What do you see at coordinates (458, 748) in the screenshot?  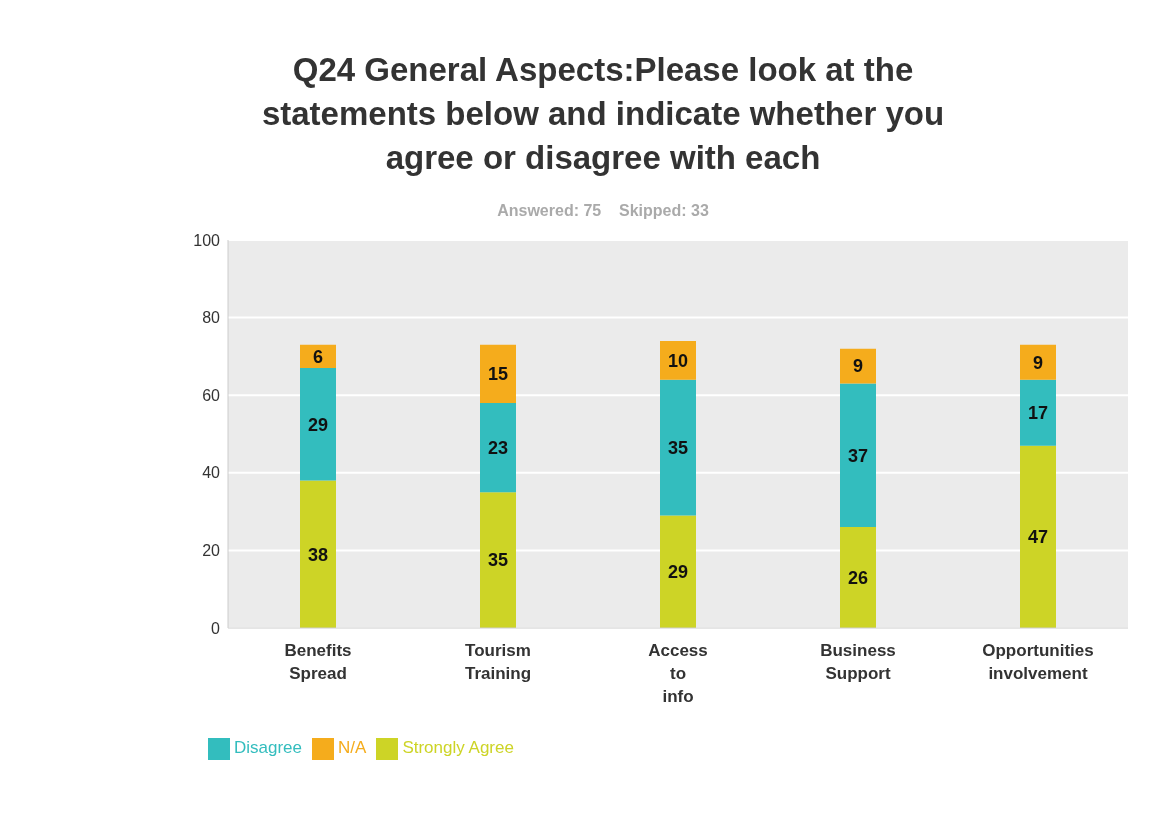 I see `legend-label: Strongly Agree` at bounding box center [458, 748].